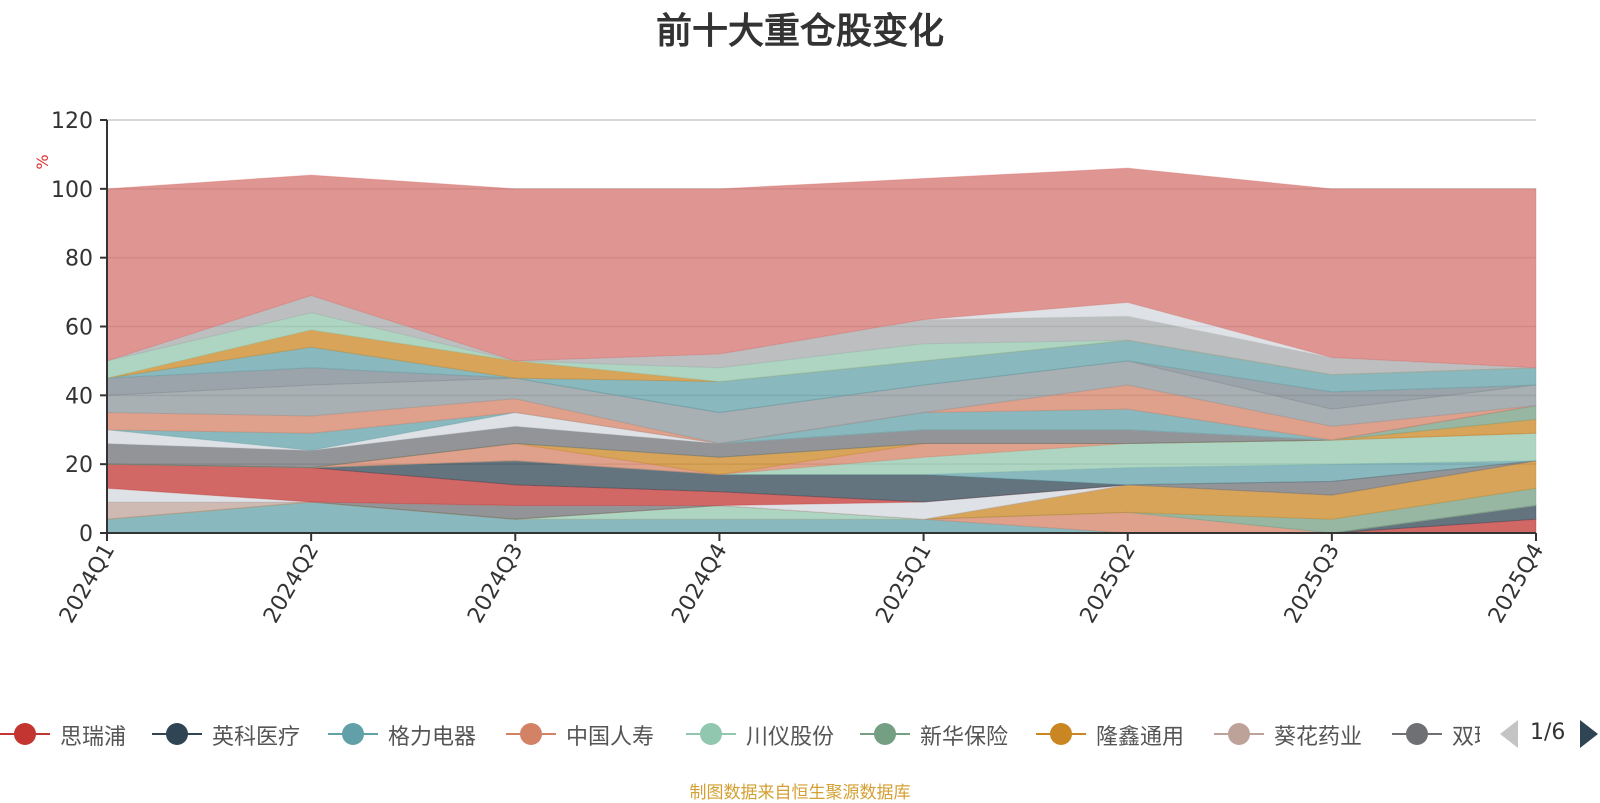 The image size is (1600, 803). I want to click on legend: 思瑞浦 英科医疗 格力电器 中国人寿 川仪股份 新华保险 隆鑫通用 葵花药业 双环传动, so click(740, 734).